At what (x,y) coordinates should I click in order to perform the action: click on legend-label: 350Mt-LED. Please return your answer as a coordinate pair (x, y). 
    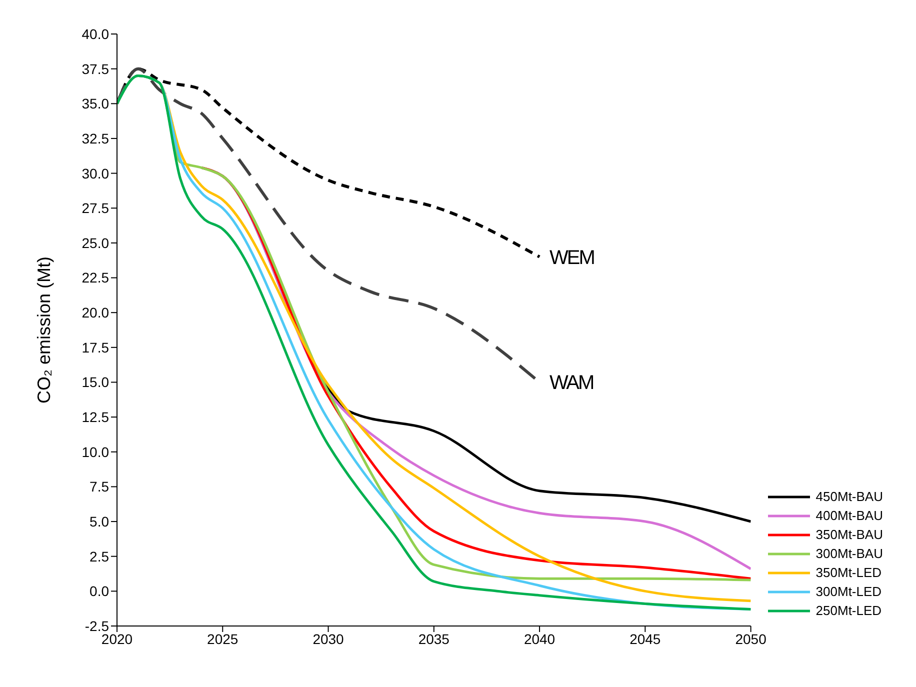
    Looking at the image, I should click on (849, 573).